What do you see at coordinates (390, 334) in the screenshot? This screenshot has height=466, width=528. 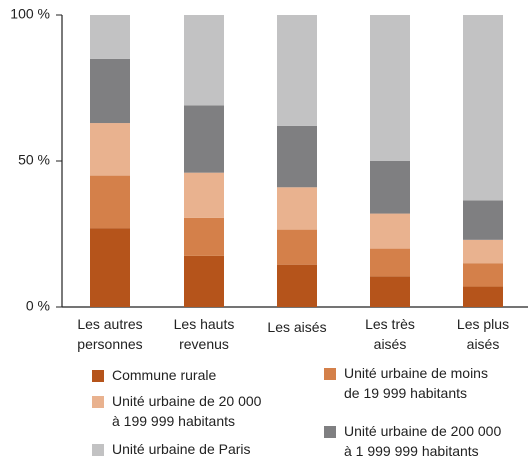 I see `x-tick-label: Les très aisés` at bounding box center [390, 334].